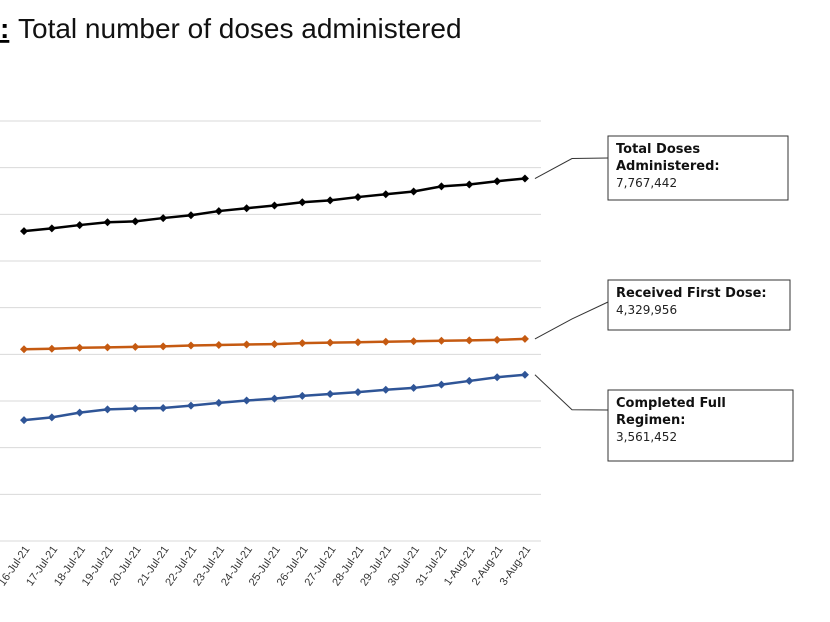 The width and height of the screenshot is (830, 622). I want to click on chart-title: Total number of doses administered, so click(240, 28).